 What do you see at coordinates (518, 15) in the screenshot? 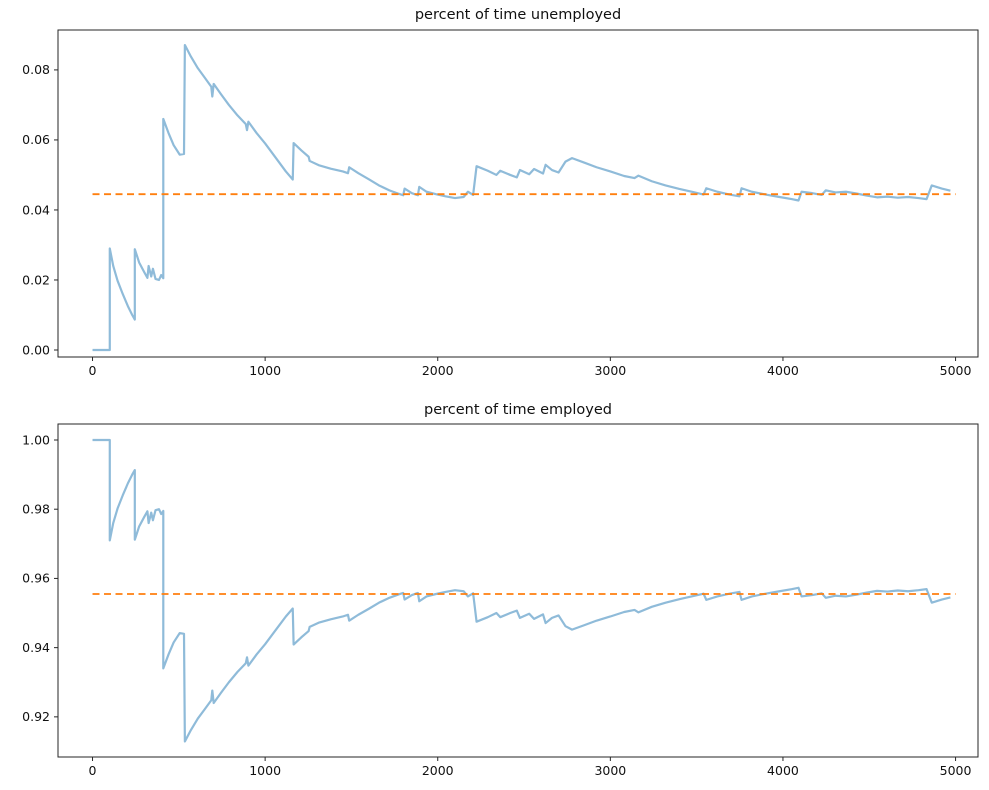
I see `unemployed-chart-title: percent of time unemployed` at bounding box center [518, 15].